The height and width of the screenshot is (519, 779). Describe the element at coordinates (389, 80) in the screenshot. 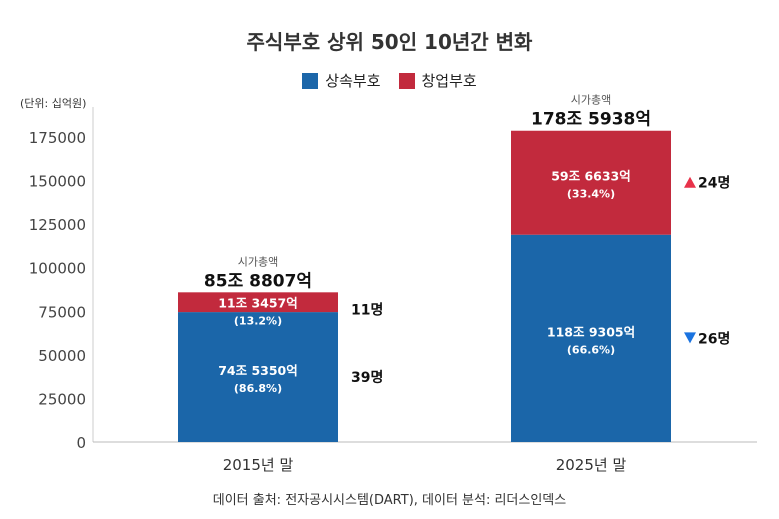

I see `legend: 상속부호 창업부호` at that location.